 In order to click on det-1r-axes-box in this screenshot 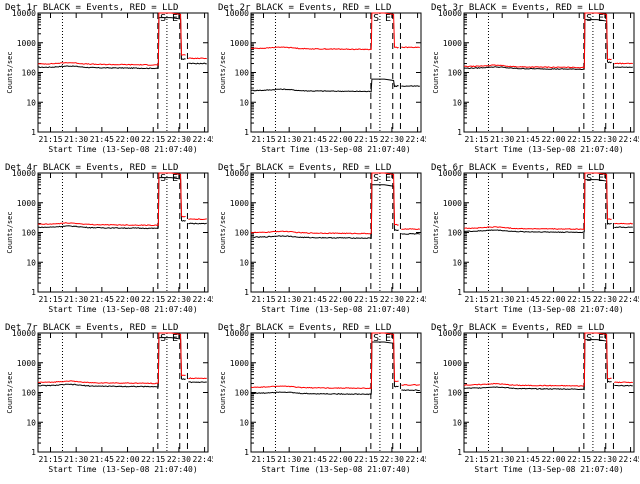, I will do `click(123, 72)`.